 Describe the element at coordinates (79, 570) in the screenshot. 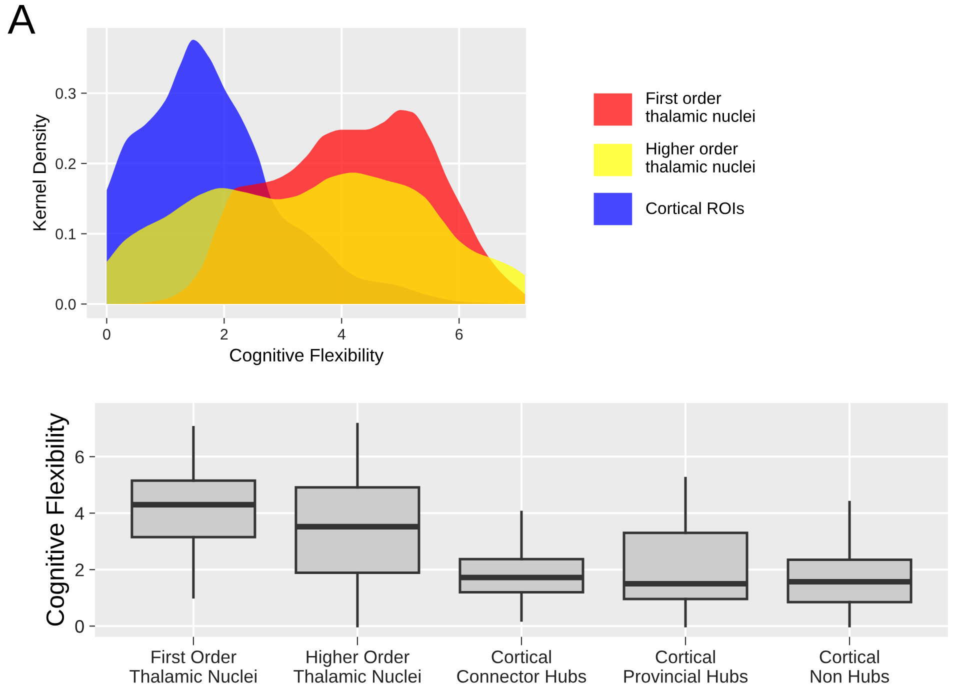

I see `y-tick-label: 2` at that location.